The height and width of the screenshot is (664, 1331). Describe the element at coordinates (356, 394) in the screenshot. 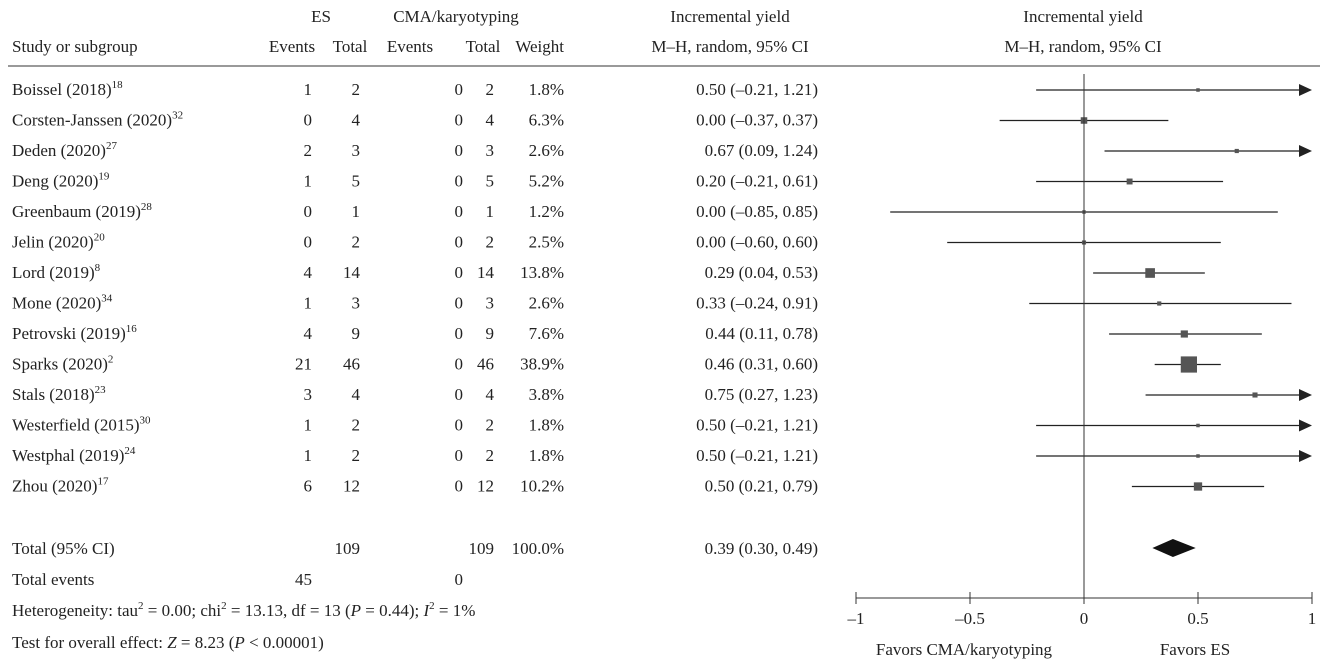

I see `es-total-cell: 4` at that location.